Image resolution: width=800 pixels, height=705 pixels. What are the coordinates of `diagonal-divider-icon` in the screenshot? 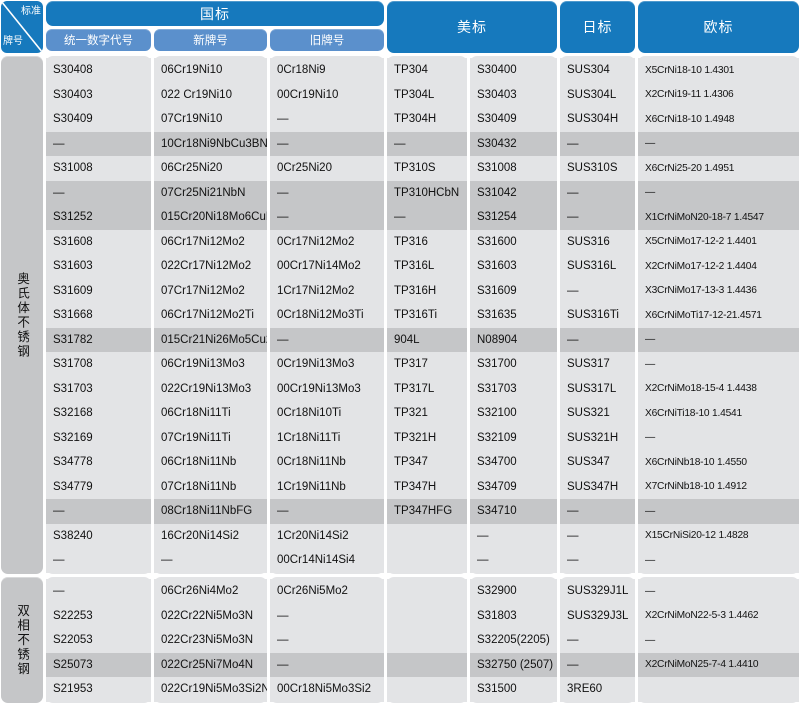 It's located at (22, 27).